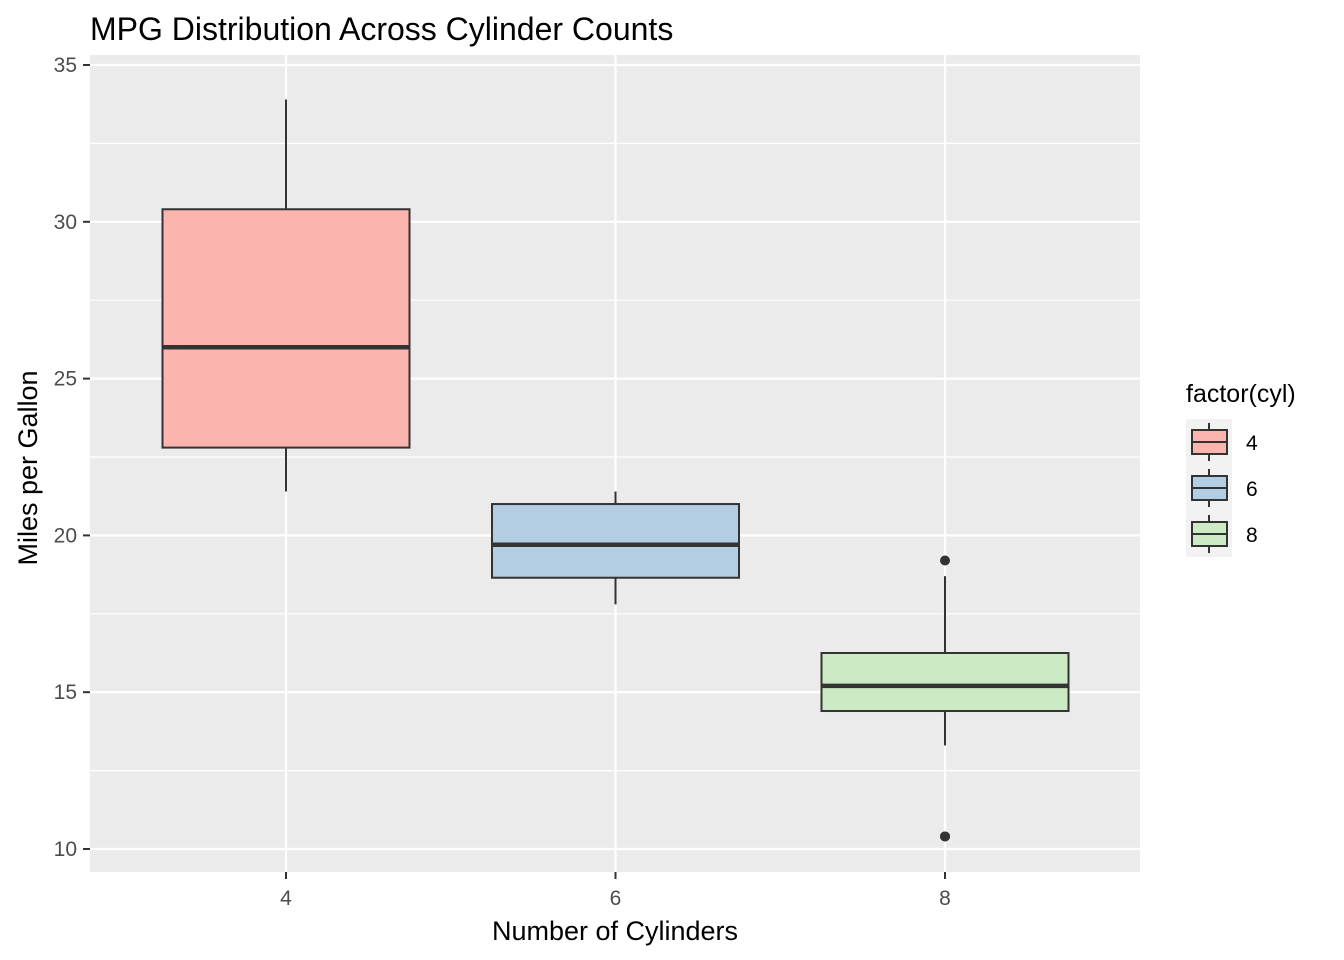 This screenshot has width=1344, height=960. I want to click on legend-entry-8: 8, so click(1224, 534).